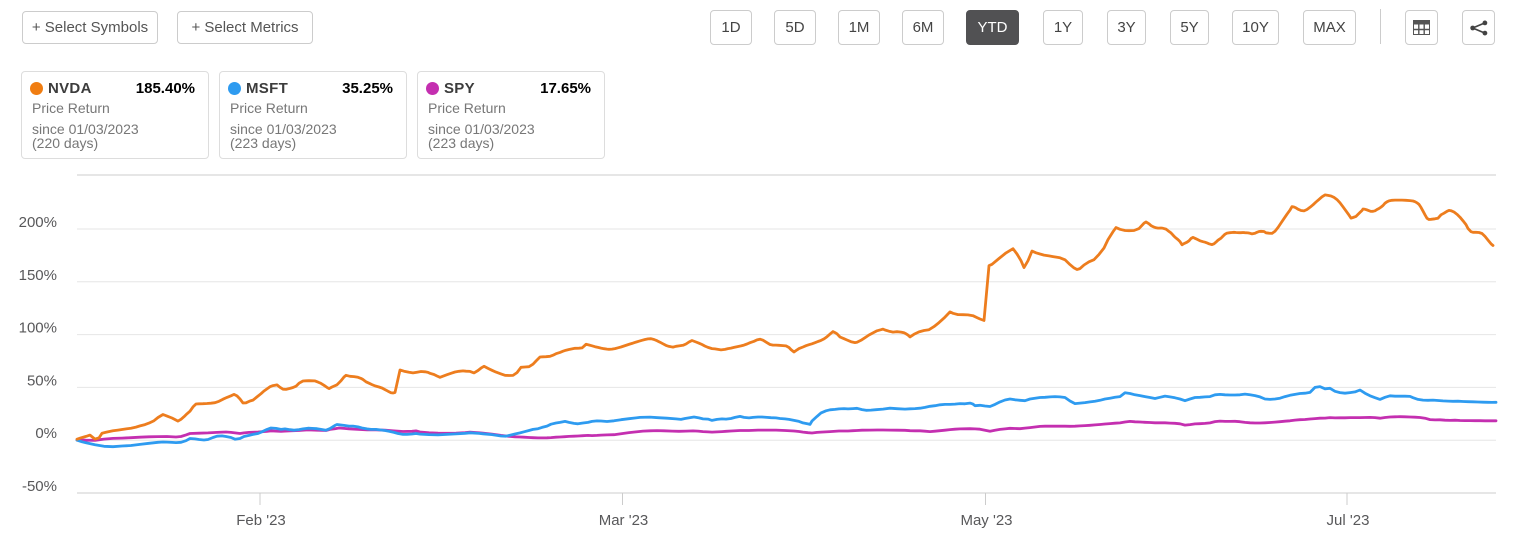 The image size is (1524, 558). What do you see at coordinates (42, 380) in the screenshot?
I see `svg-text: 50%` at bounding box center [42, 380].